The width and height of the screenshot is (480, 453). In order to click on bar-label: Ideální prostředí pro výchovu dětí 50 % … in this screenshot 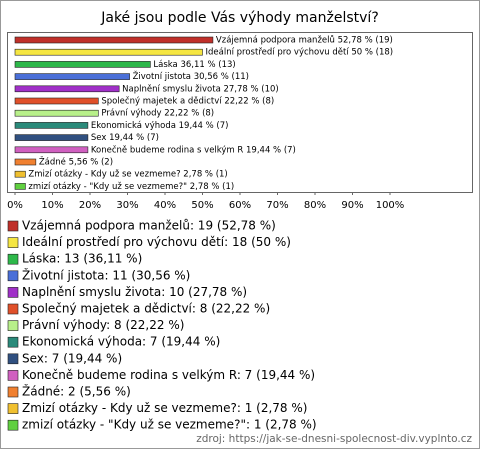, I will do `click(300, 53)`.